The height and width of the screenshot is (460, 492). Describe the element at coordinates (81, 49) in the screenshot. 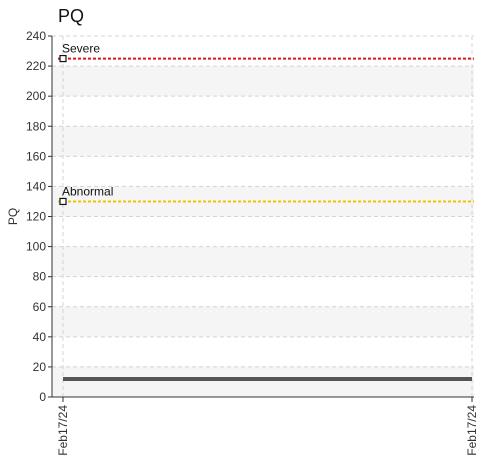

I see `threshold-label-severe: Severe` at that location.